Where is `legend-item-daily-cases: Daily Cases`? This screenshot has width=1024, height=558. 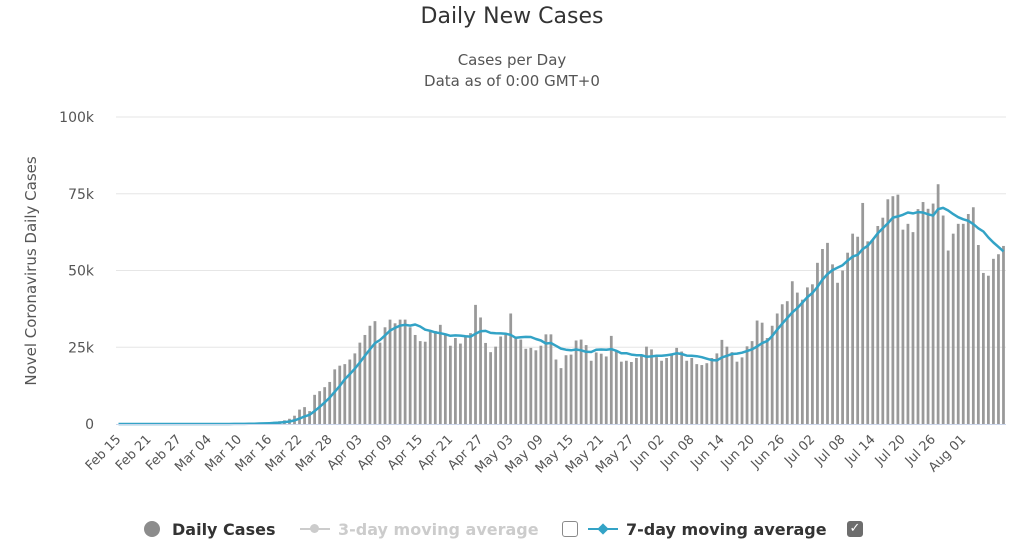 legend-item-daily-cases: Daily Cases is located at coordinates (209, 529).